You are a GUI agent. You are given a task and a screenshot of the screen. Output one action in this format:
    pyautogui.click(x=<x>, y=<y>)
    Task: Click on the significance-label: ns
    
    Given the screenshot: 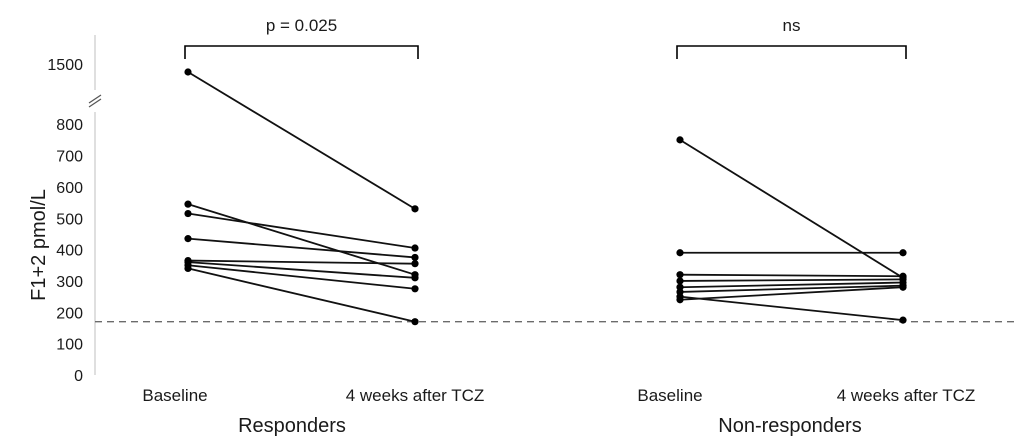 What is the action you would take?
    pyautogui.click(x=792, y=25)
    